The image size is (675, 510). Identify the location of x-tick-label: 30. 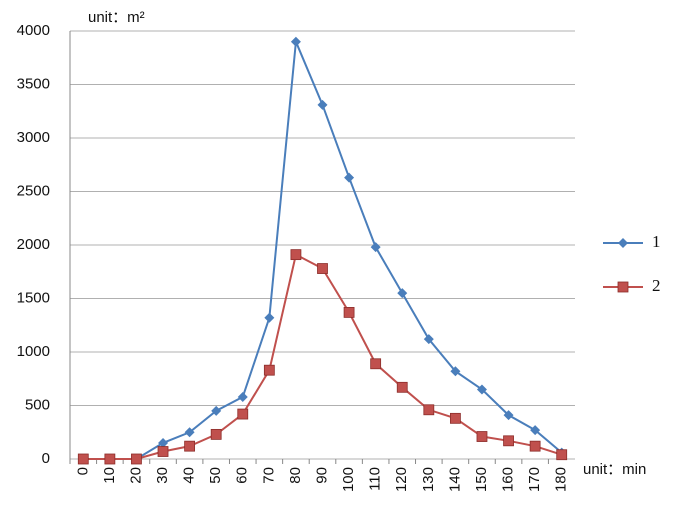
(162, 475).